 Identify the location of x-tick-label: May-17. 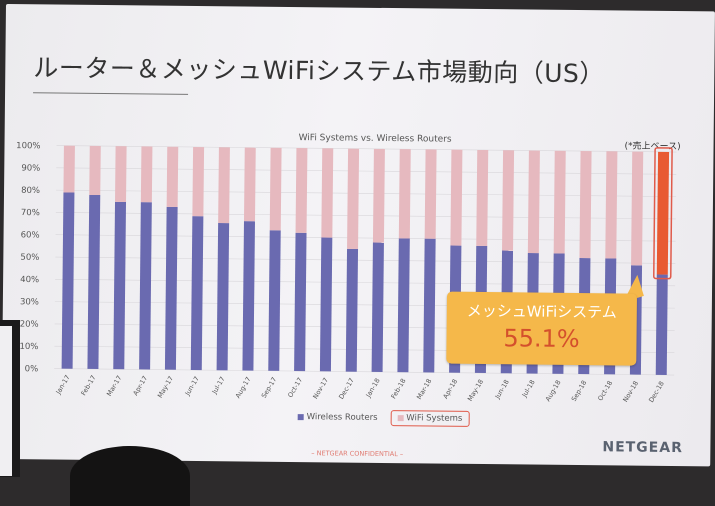
(165, 387).